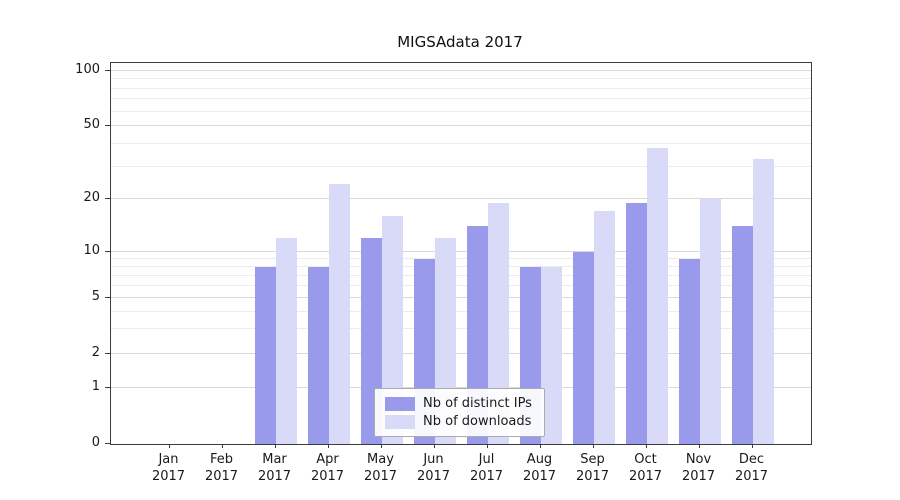  I want to click on x-tick-label: May 2017, so click(380, 468).